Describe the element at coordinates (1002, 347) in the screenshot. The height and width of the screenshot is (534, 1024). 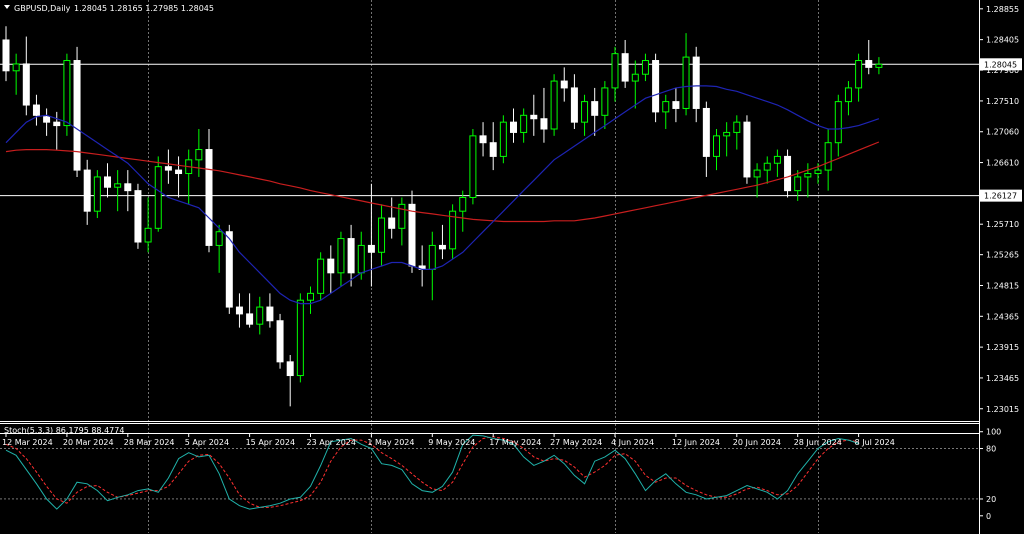
I see `price-tick-label: 1.23915` at that location.